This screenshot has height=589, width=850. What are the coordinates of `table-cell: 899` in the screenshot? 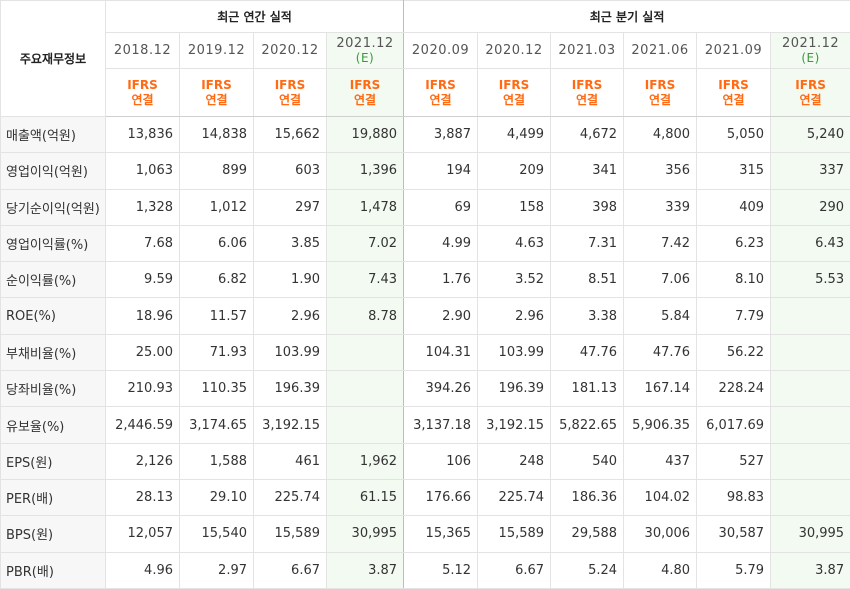 It's located at (217, 171).